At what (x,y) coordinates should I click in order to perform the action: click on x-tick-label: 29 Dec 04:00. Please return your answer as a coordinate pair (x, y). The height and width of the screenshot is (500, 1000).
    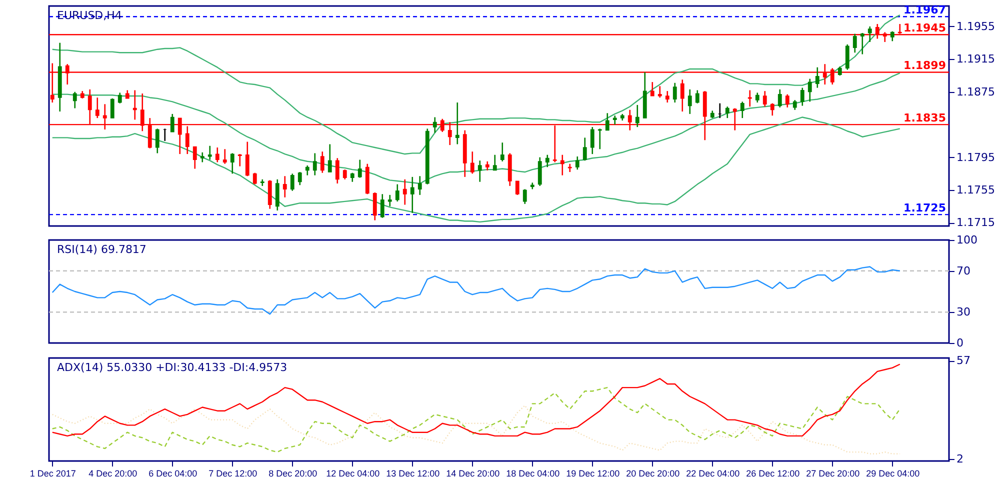
    Looking at the image, I should click on (893, 473).